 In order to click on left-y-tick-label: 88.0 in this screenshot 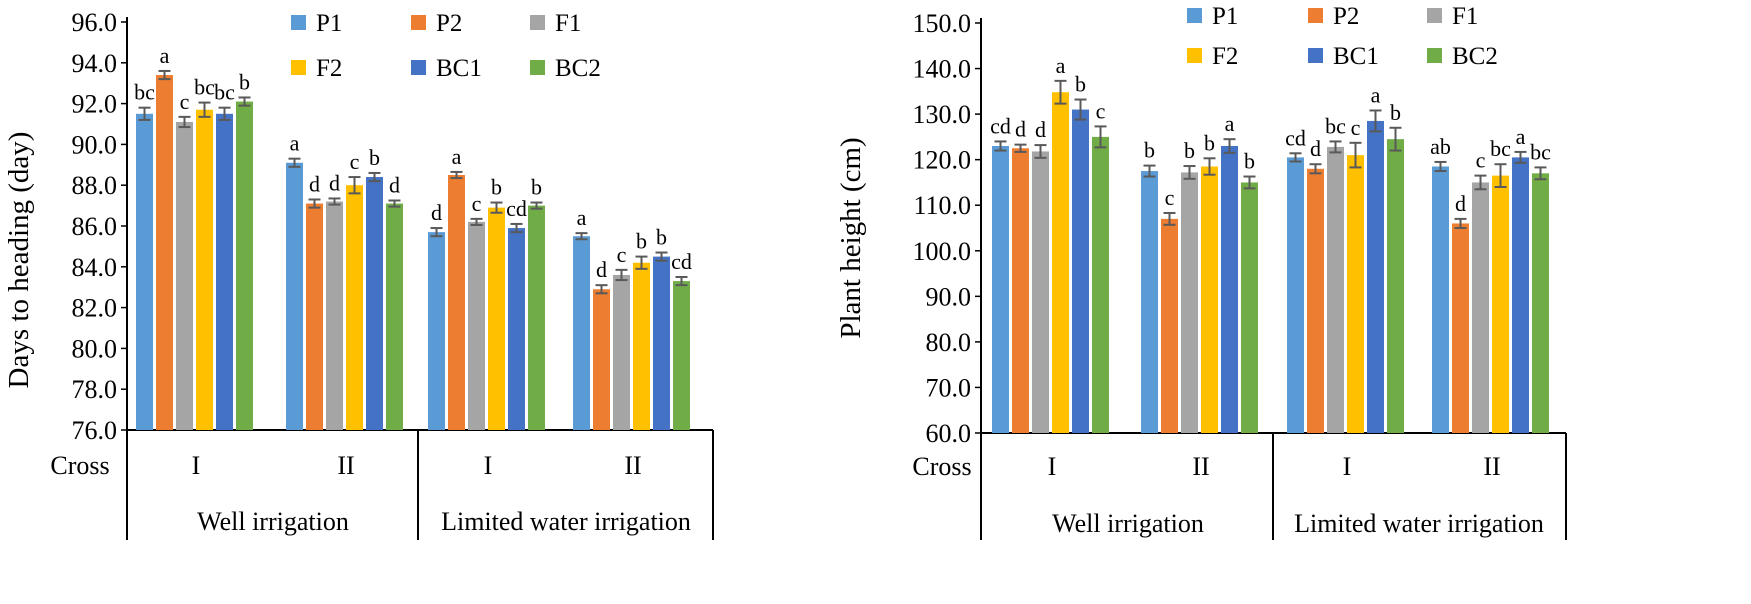, I will do `click(95, 185)`.